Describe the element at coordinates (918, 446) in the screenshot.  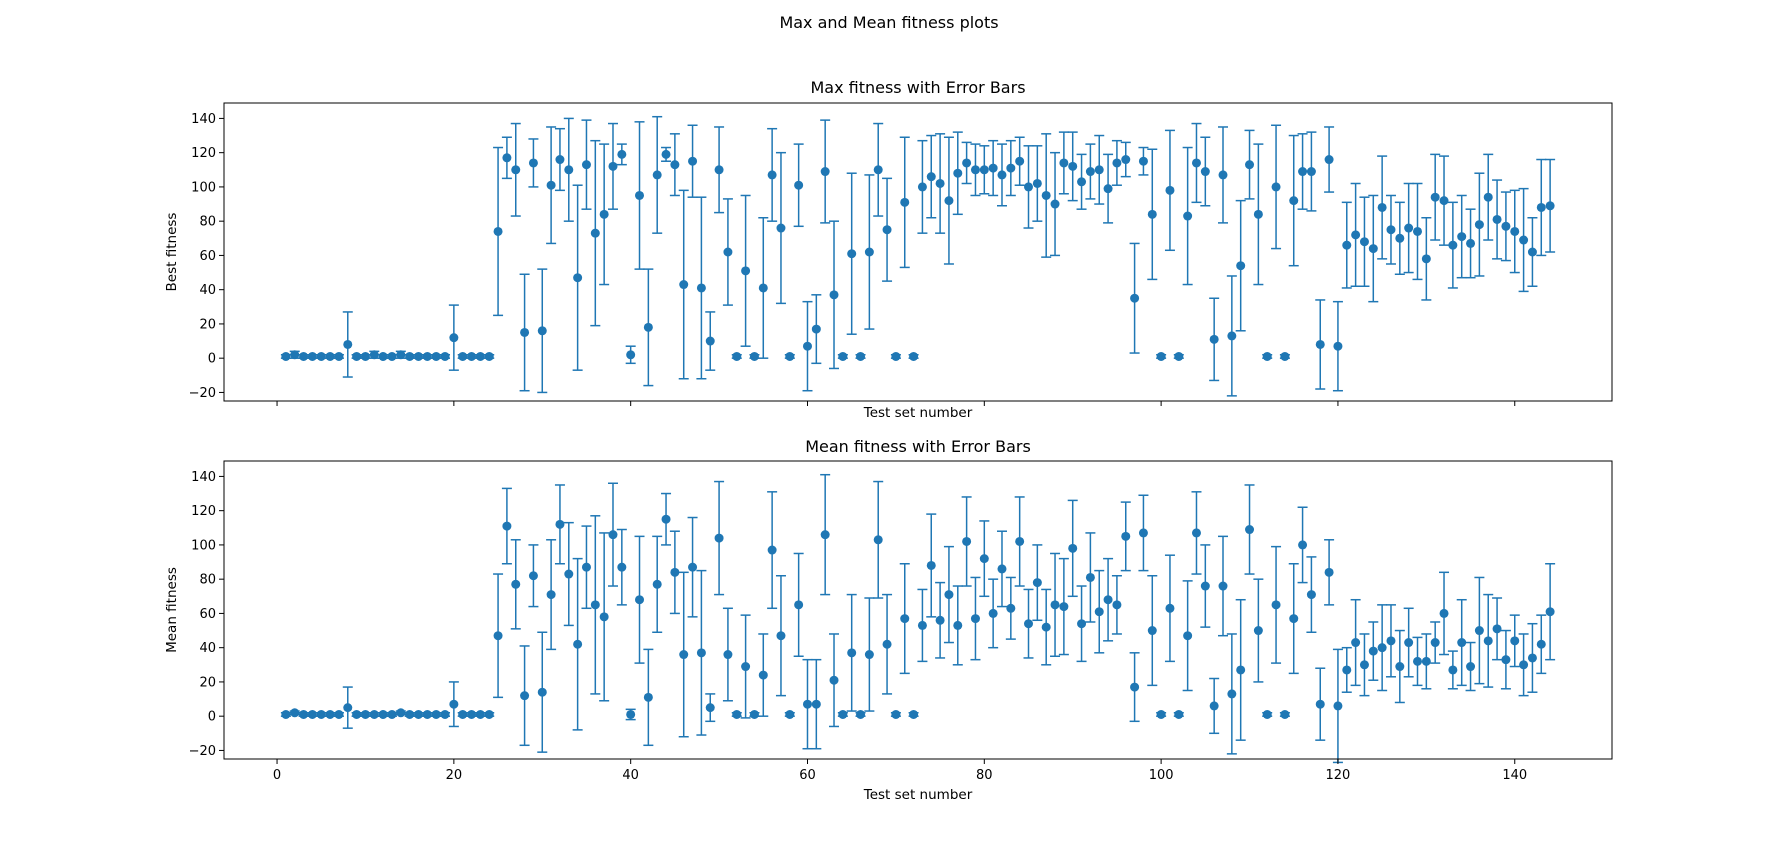
I see `mean-fitness-title: Mean fitness with Error Bars` at that location.